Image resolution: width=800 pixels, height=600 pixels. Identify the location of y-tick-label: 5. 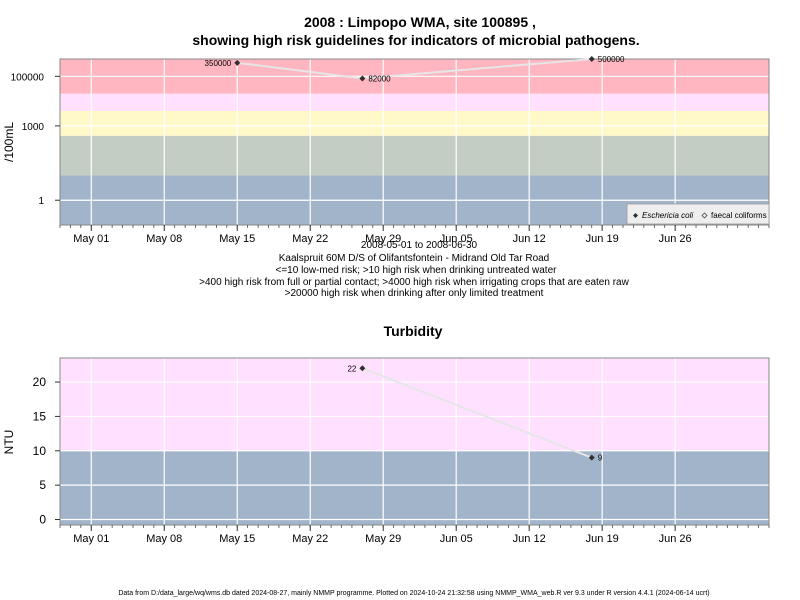
(42, 485).